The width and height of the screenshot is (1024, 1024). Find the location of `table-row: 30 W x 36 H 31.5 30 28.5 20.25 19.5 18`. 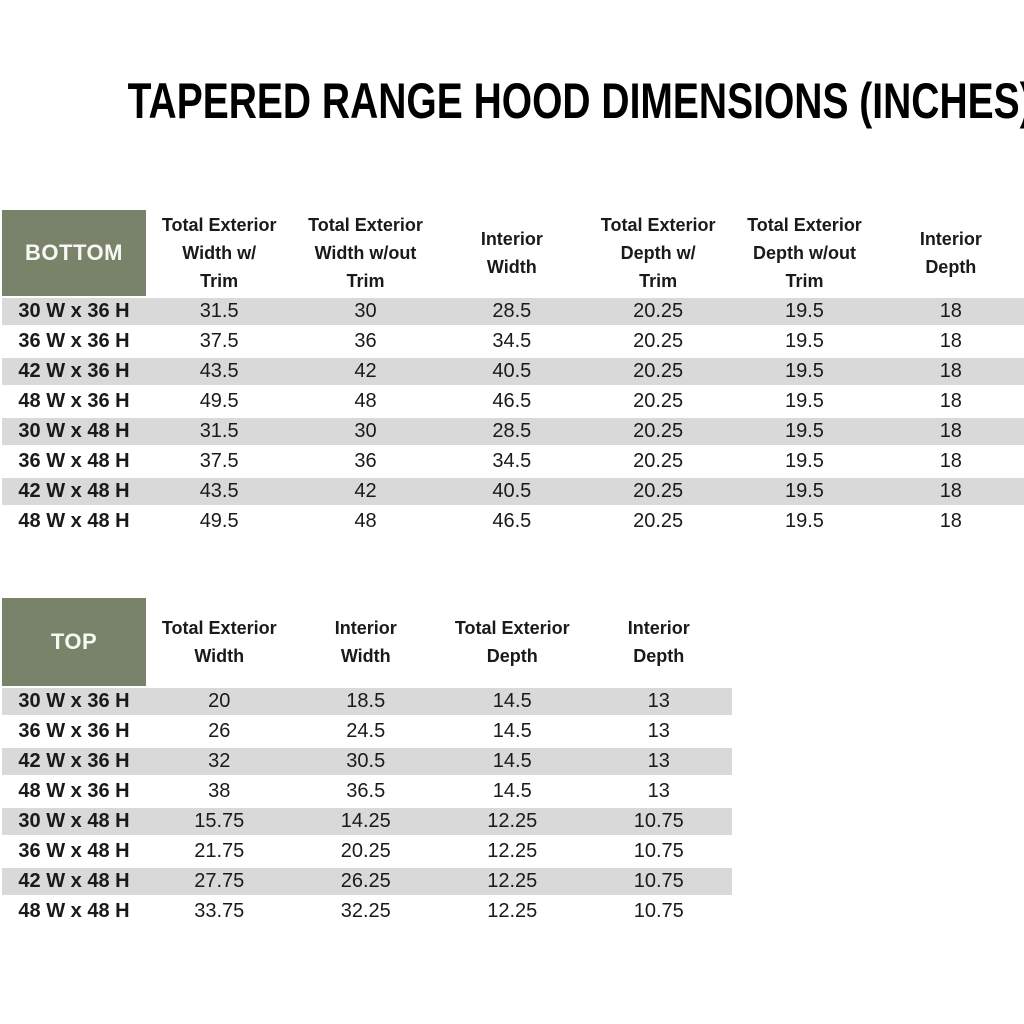

table-row: 30 W x 36 H 31.5 30 28.5 20.25 19.5 18 is located at coordinates (513, 313).